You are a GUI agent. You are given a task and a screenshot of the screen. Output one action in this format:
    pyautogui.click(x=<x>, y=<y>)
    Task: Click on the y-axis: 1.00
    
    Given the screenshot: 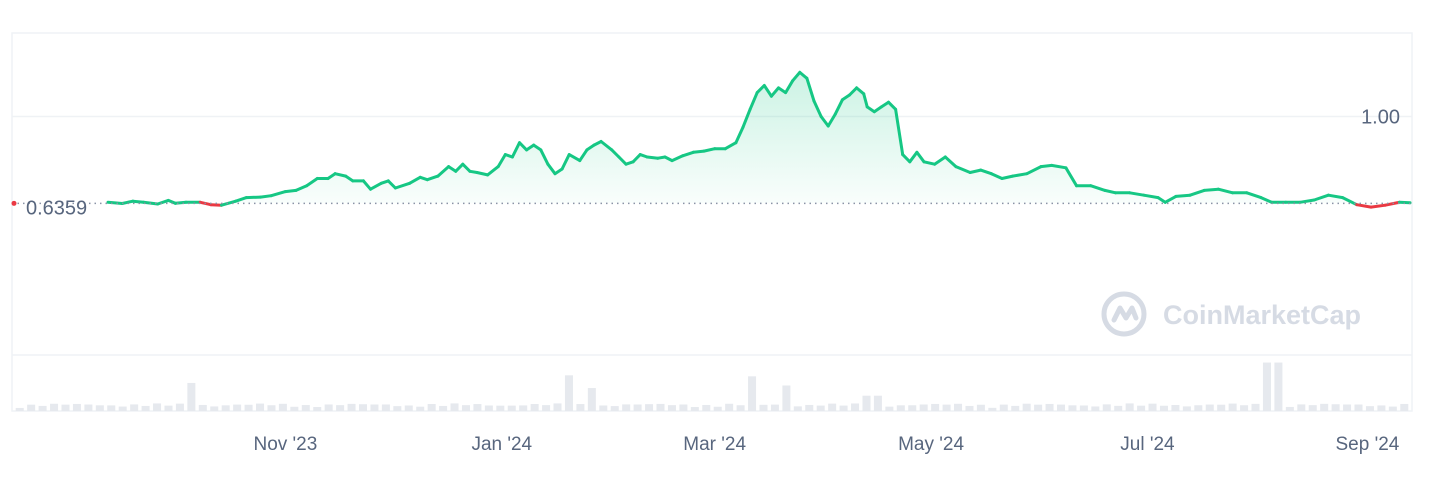 What is the action you would take?
    pyautogui.click(x=1380, y=117)
    